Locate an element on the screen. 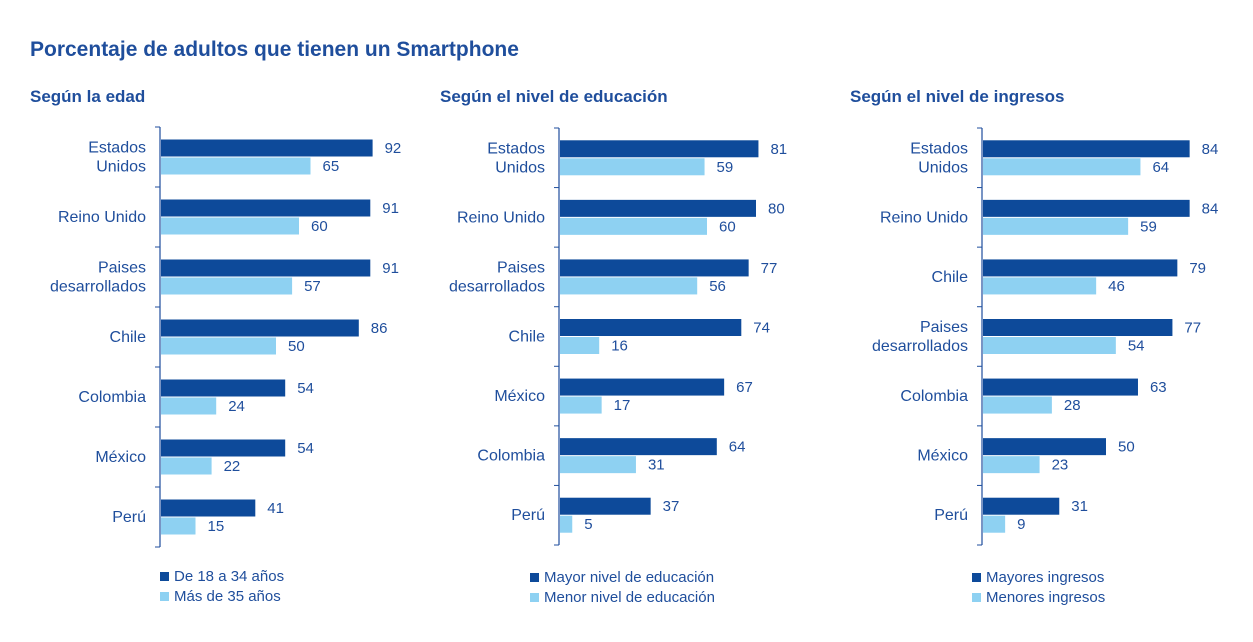 The image size is (1253, 642). data-label: 67 is located at coordinates (744, 387).